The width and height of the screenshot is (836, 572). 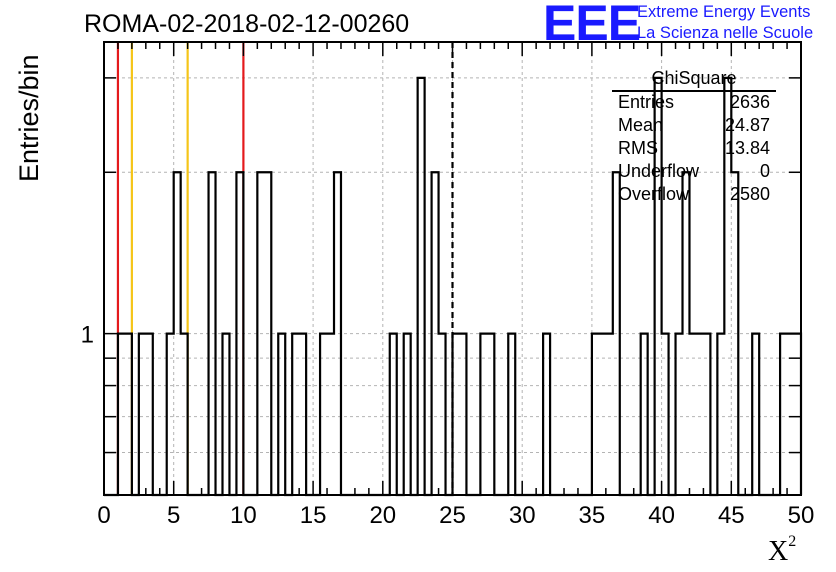 What do you see at coordinates (694, 91) in the screenshot?
I see `stats-divider` at bounding box center [694, 91].